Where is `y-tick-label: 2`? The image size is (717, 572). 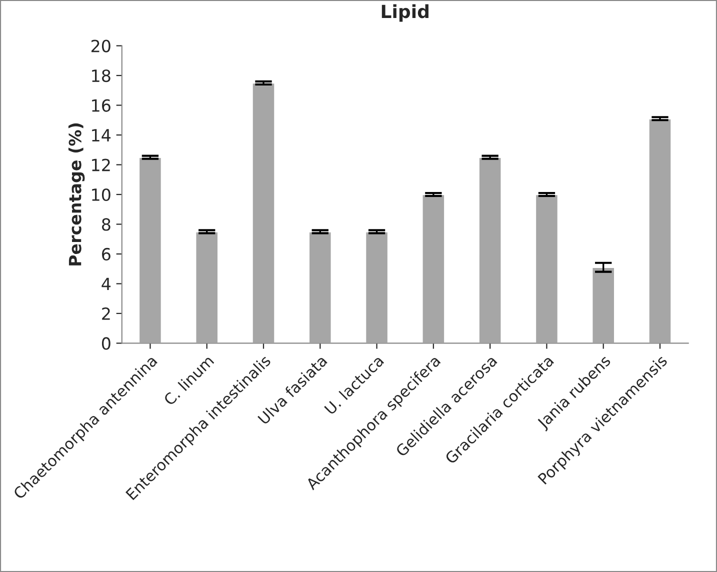
y-tick-label: 2 is located at coordinates (106, 313).